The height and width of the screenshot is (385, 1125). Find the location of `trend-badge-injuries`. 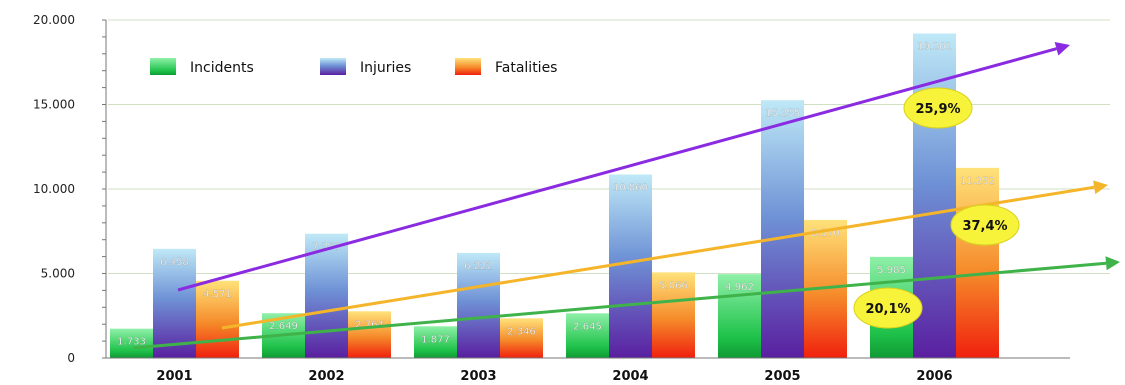

trend-badge-injuries is located at coordinates (938, 108).